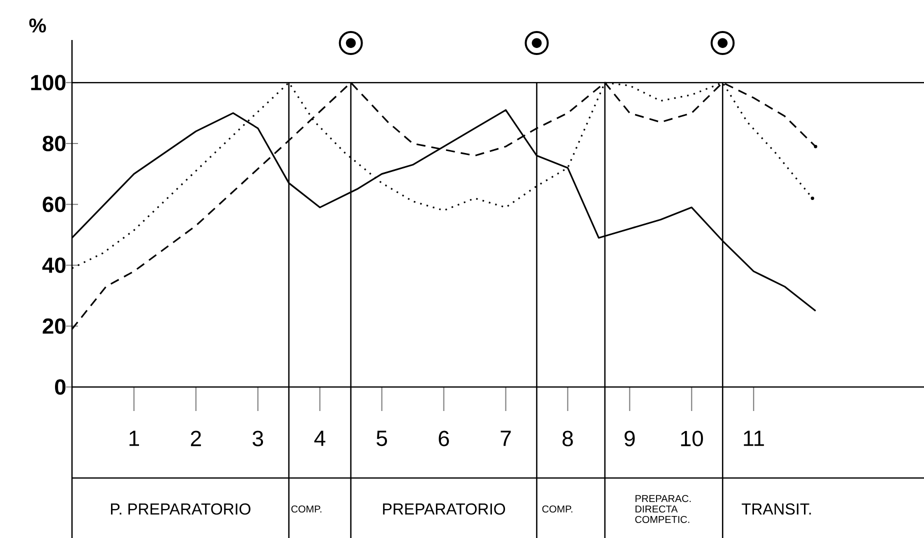 This screenshot has width=924, height=538. What do you see at coordinates (54, 265) in the screenshot?
I see `y-tick-label: 40` at bounding box center [54, 265].